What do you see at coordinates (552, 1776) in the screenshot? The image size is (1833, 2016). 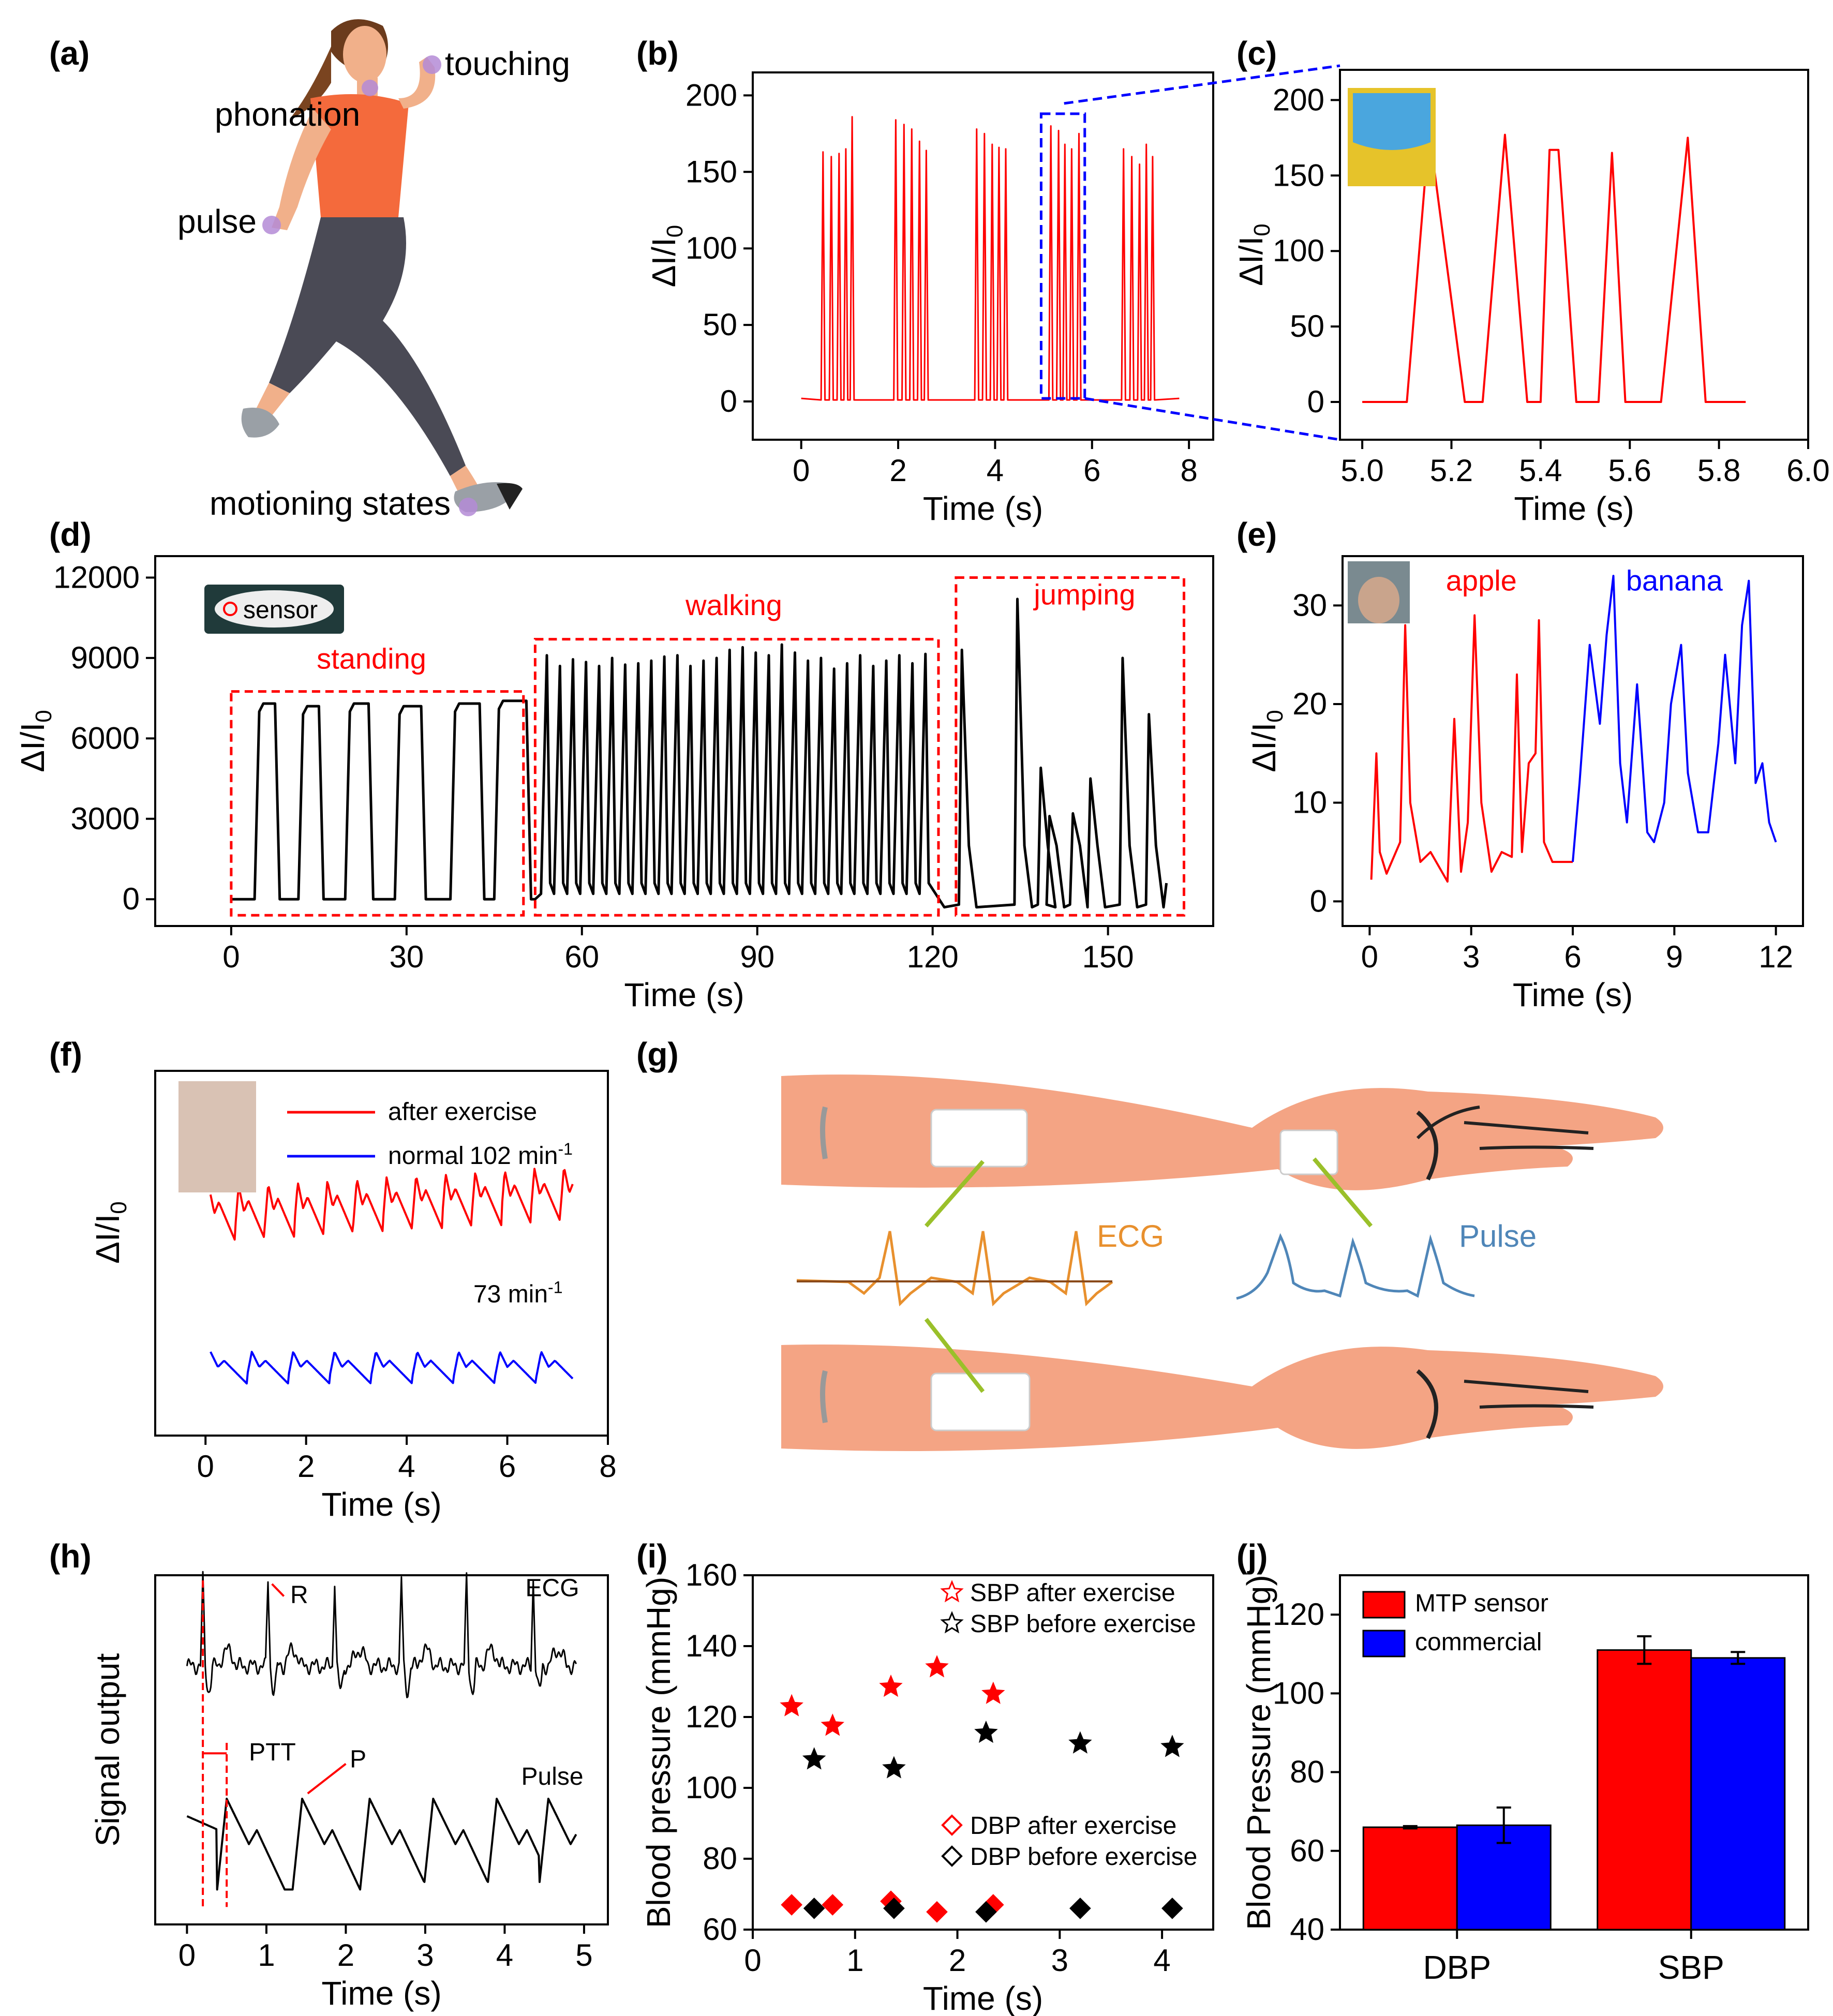 I see `label-pulse-h: Pulse` at bounding box center [552, 1776].